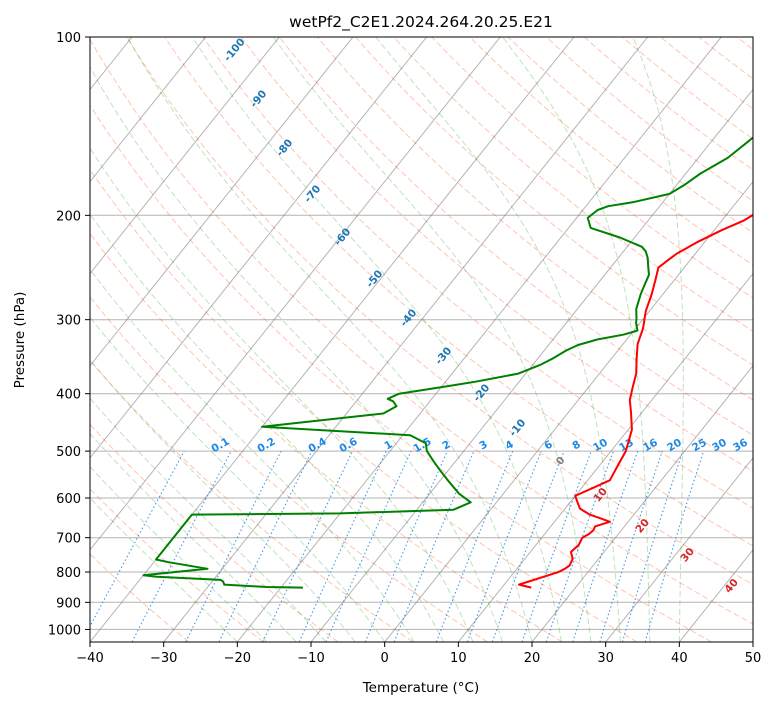  Describe the element at coordinates (421, 22) in the screenshot. I see `chart-title: wetPf2_C2E1.2024.264.20.25.E21` at that location.